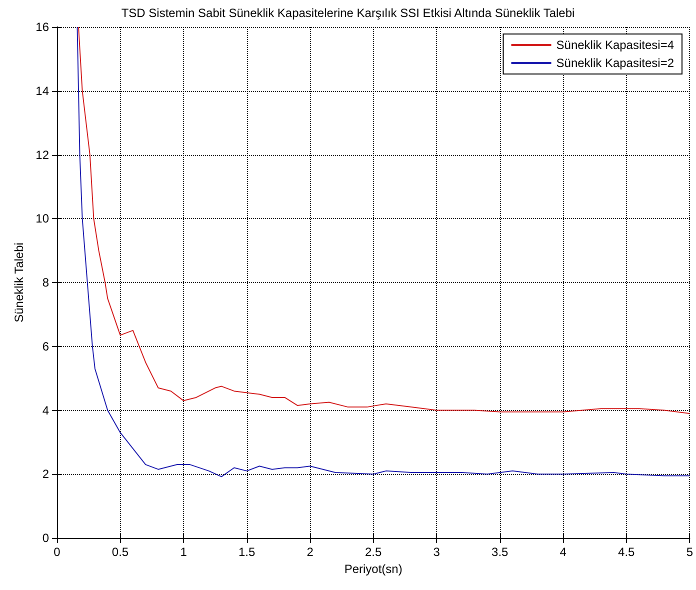 The width and height of the screenshot is (696, 590). I want to click on x-tick-label: 4.5, so click(627, 552).